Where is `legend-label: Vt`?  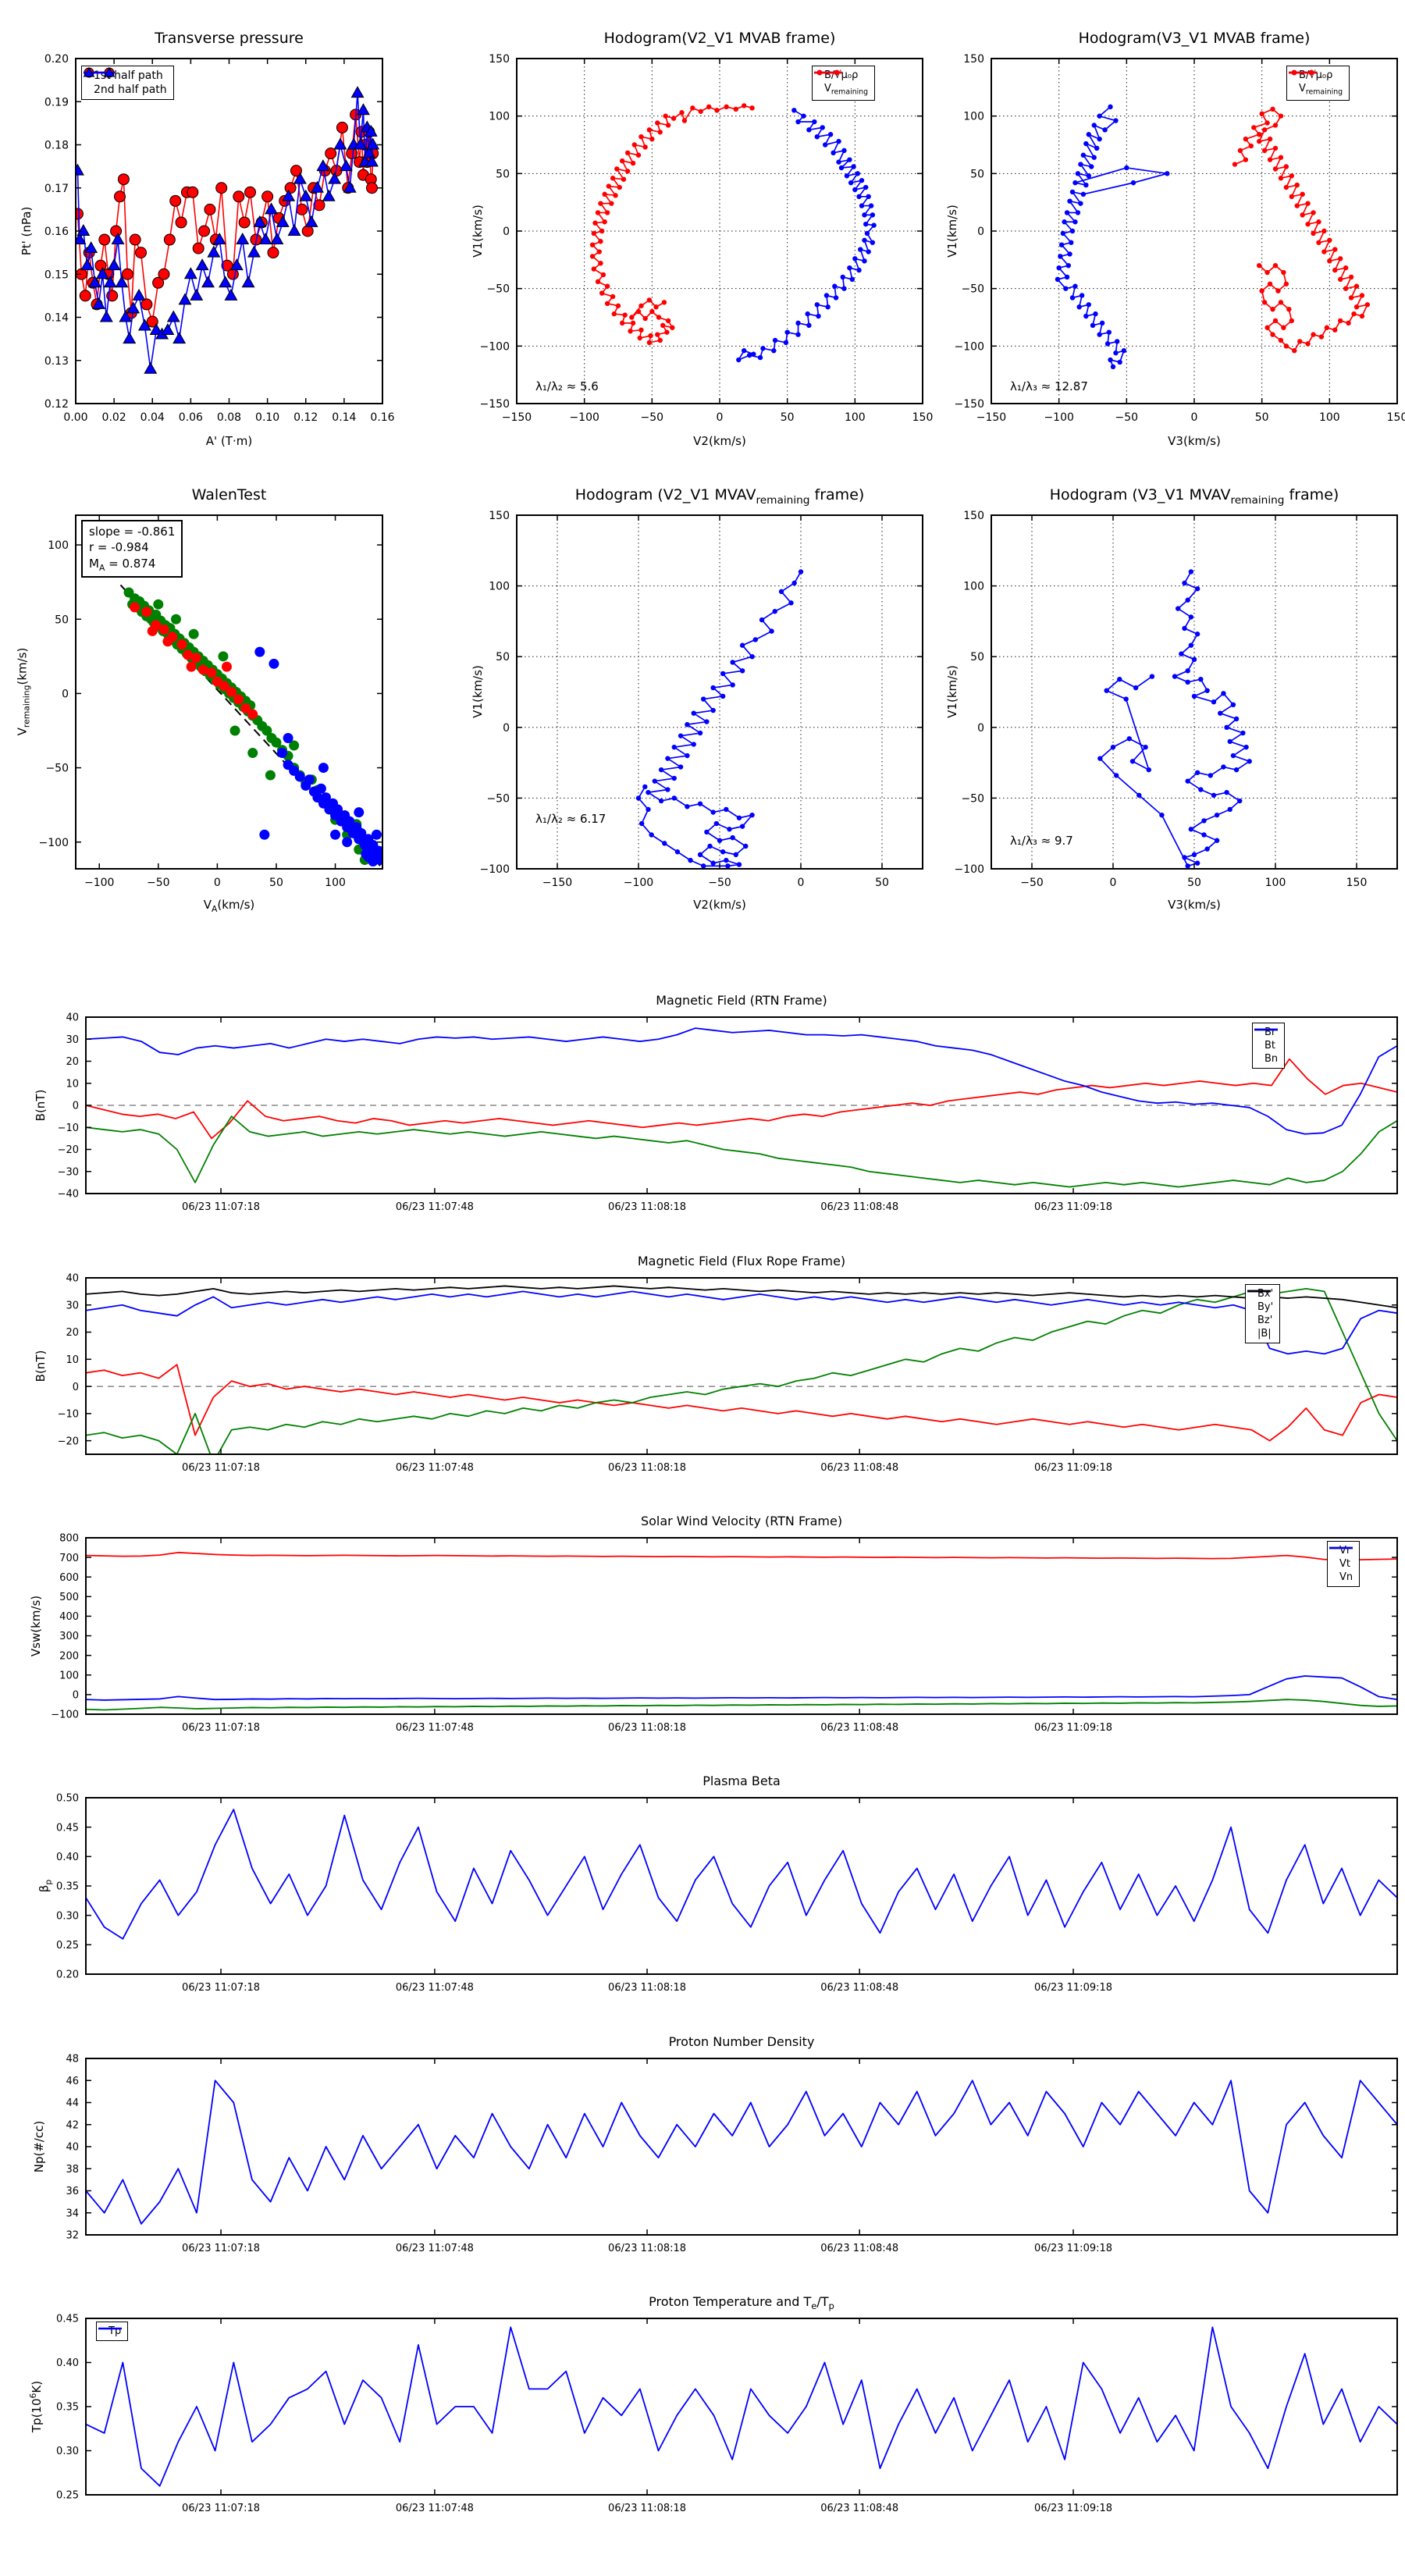 legend-label: Vt is located at coordinates (1345, 1564).